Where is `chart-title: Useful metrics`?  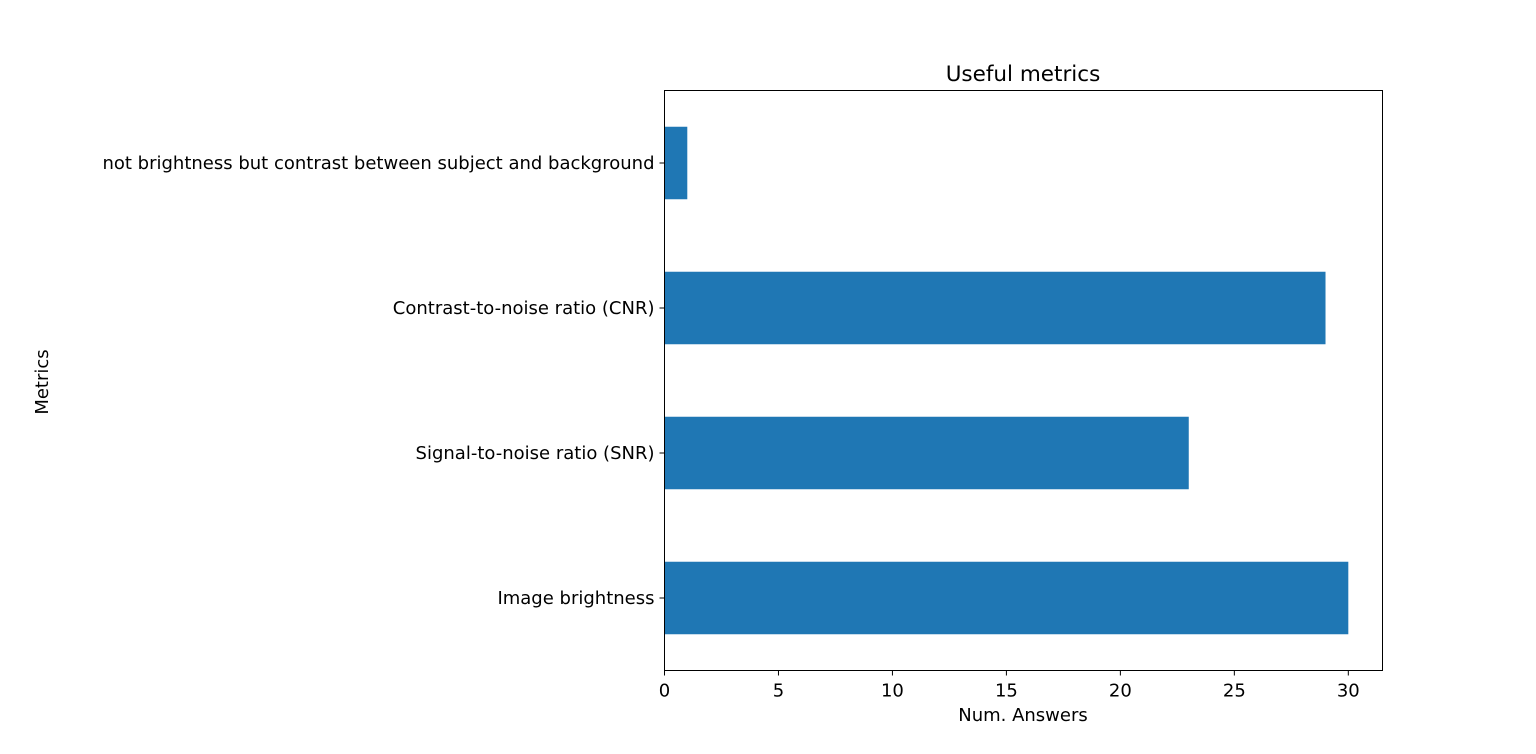
chart-title: Useful metrics is located at coordinates (1023, 74).